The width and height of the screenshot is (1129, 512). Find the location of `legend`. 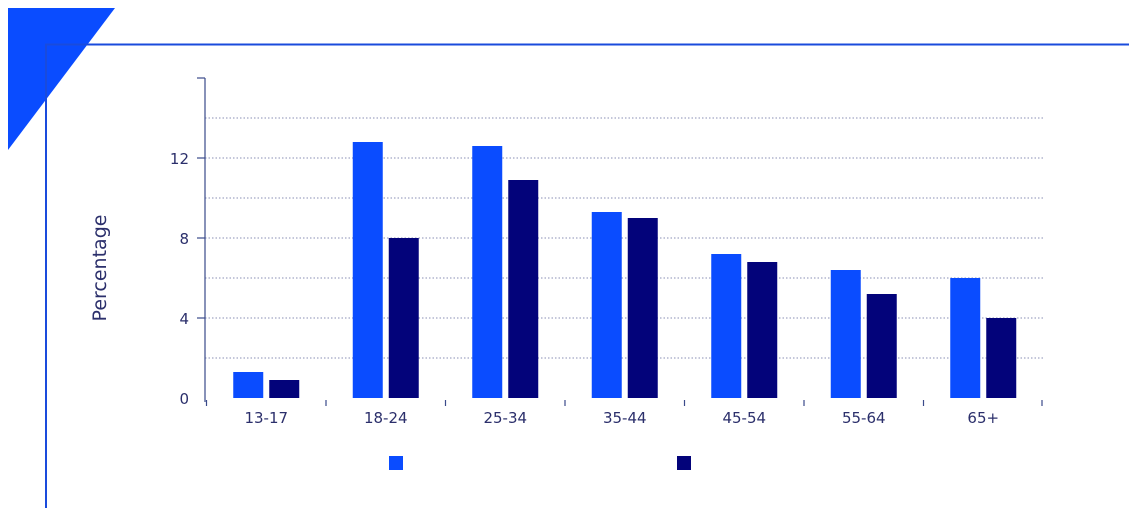

legend is located at coordinates (540, 463).